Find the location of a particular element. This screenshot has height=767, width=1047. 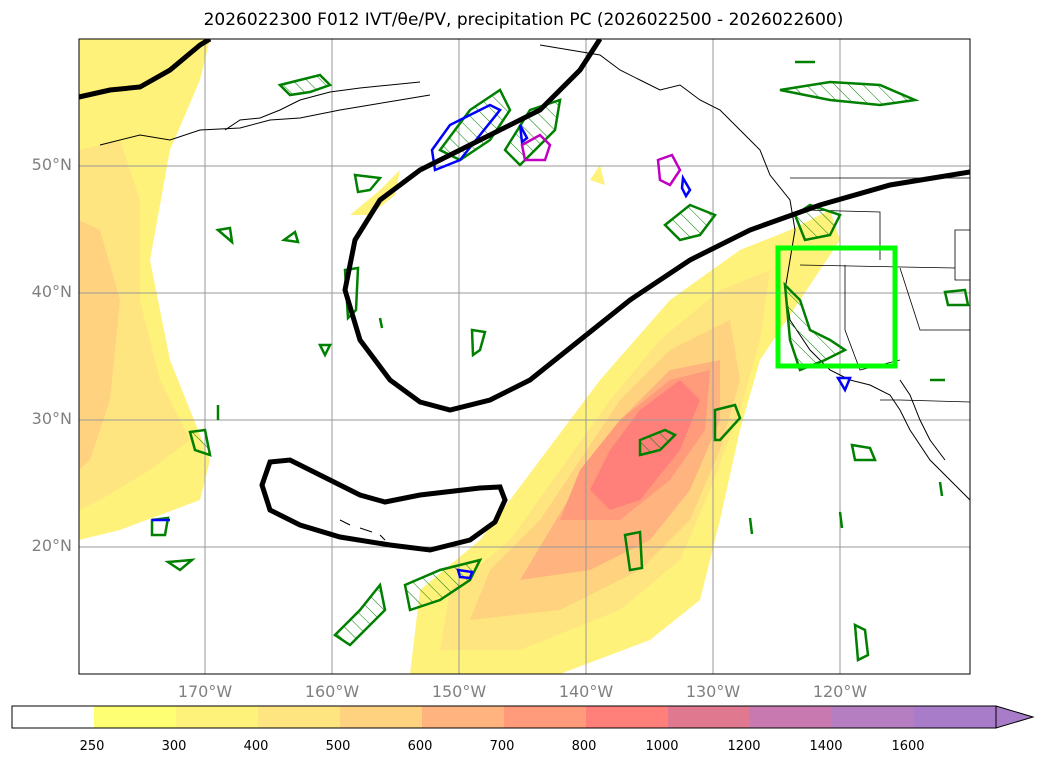

colorbar-outline is located at coordinates (504, 717).